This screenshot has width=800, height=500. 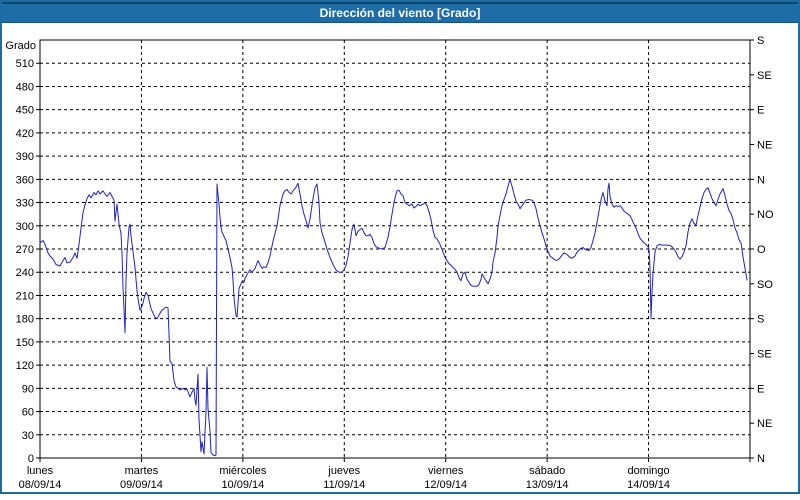 I want to click on y-axis-left-tick-label: 360, so click(x=25, y=180).